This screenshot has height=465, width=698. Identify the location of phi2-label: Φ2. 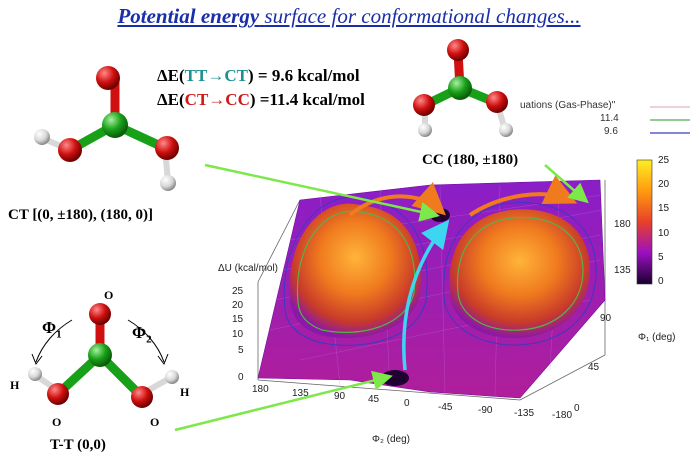
(142, 334).